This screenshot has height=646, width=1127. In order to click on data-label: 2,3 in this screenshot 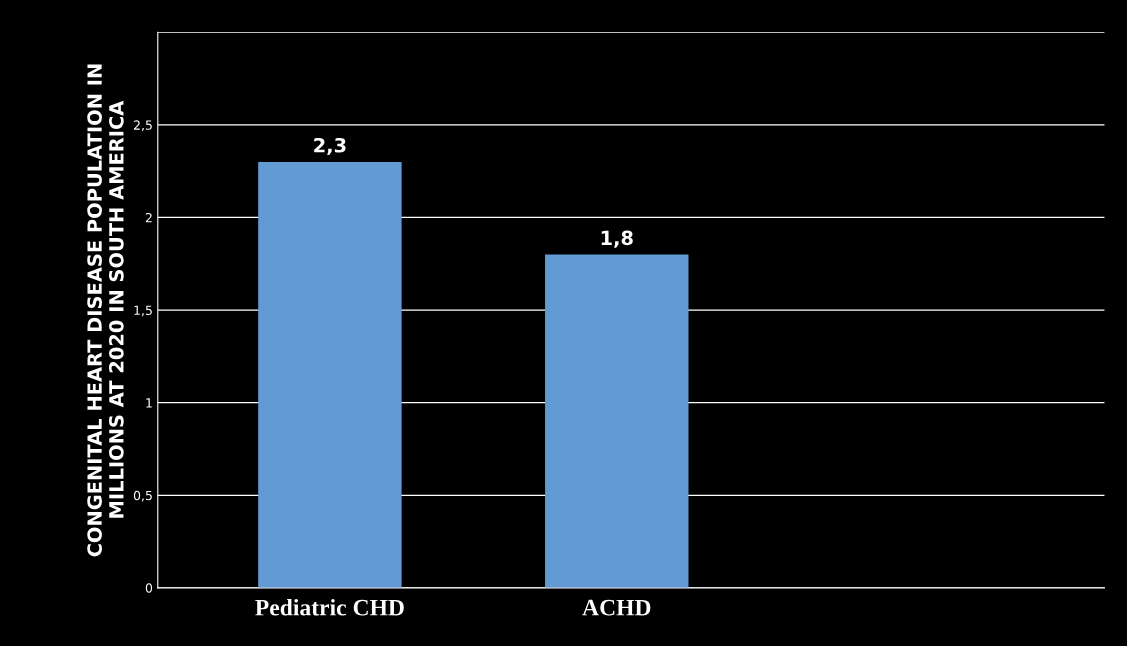, I will do `click(330, 146)`.